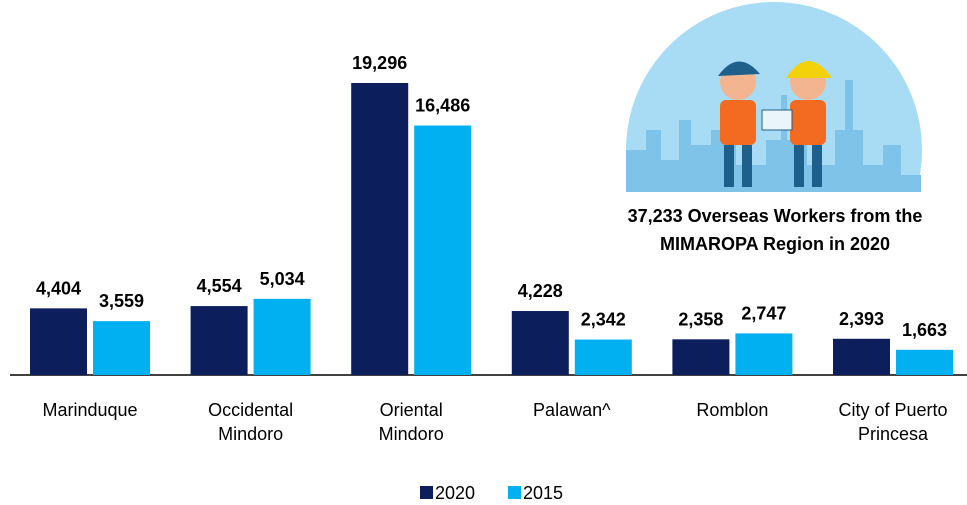 Image resolution: width=967 pixels, height=505 pixels. What do you see at coordinates (774, 97) in the screenshot?
I see `illustration` at bounding box center [774, 97].